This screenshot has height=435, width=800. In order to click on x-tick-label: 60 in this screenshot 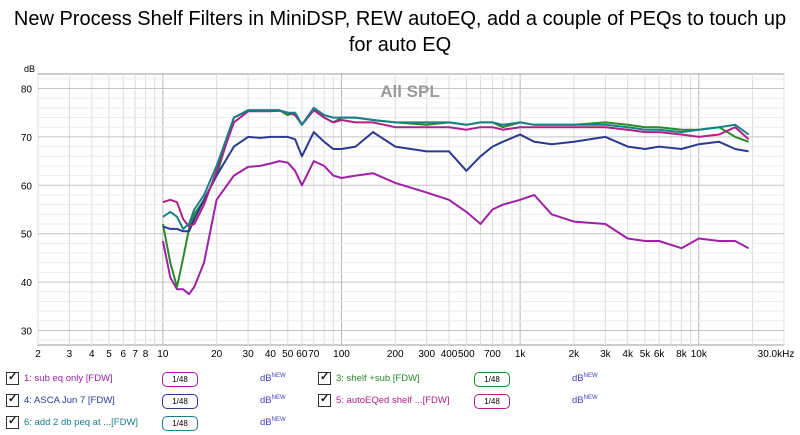, I will do `click(302, 354)`.